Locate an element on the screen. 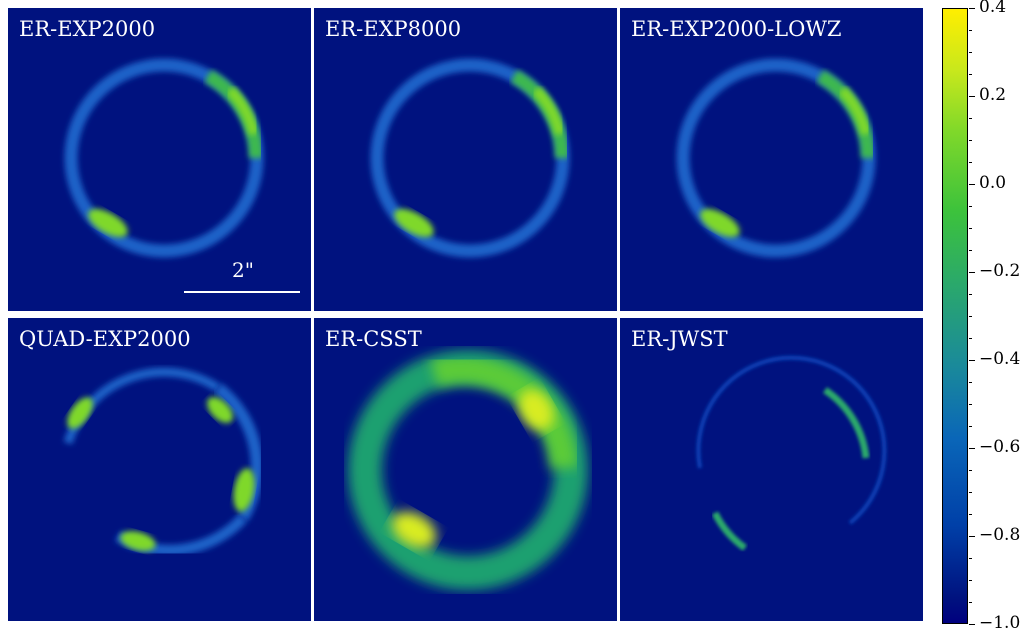  panel-label: ER-EXP8000 is located at coordinates (393, 29).